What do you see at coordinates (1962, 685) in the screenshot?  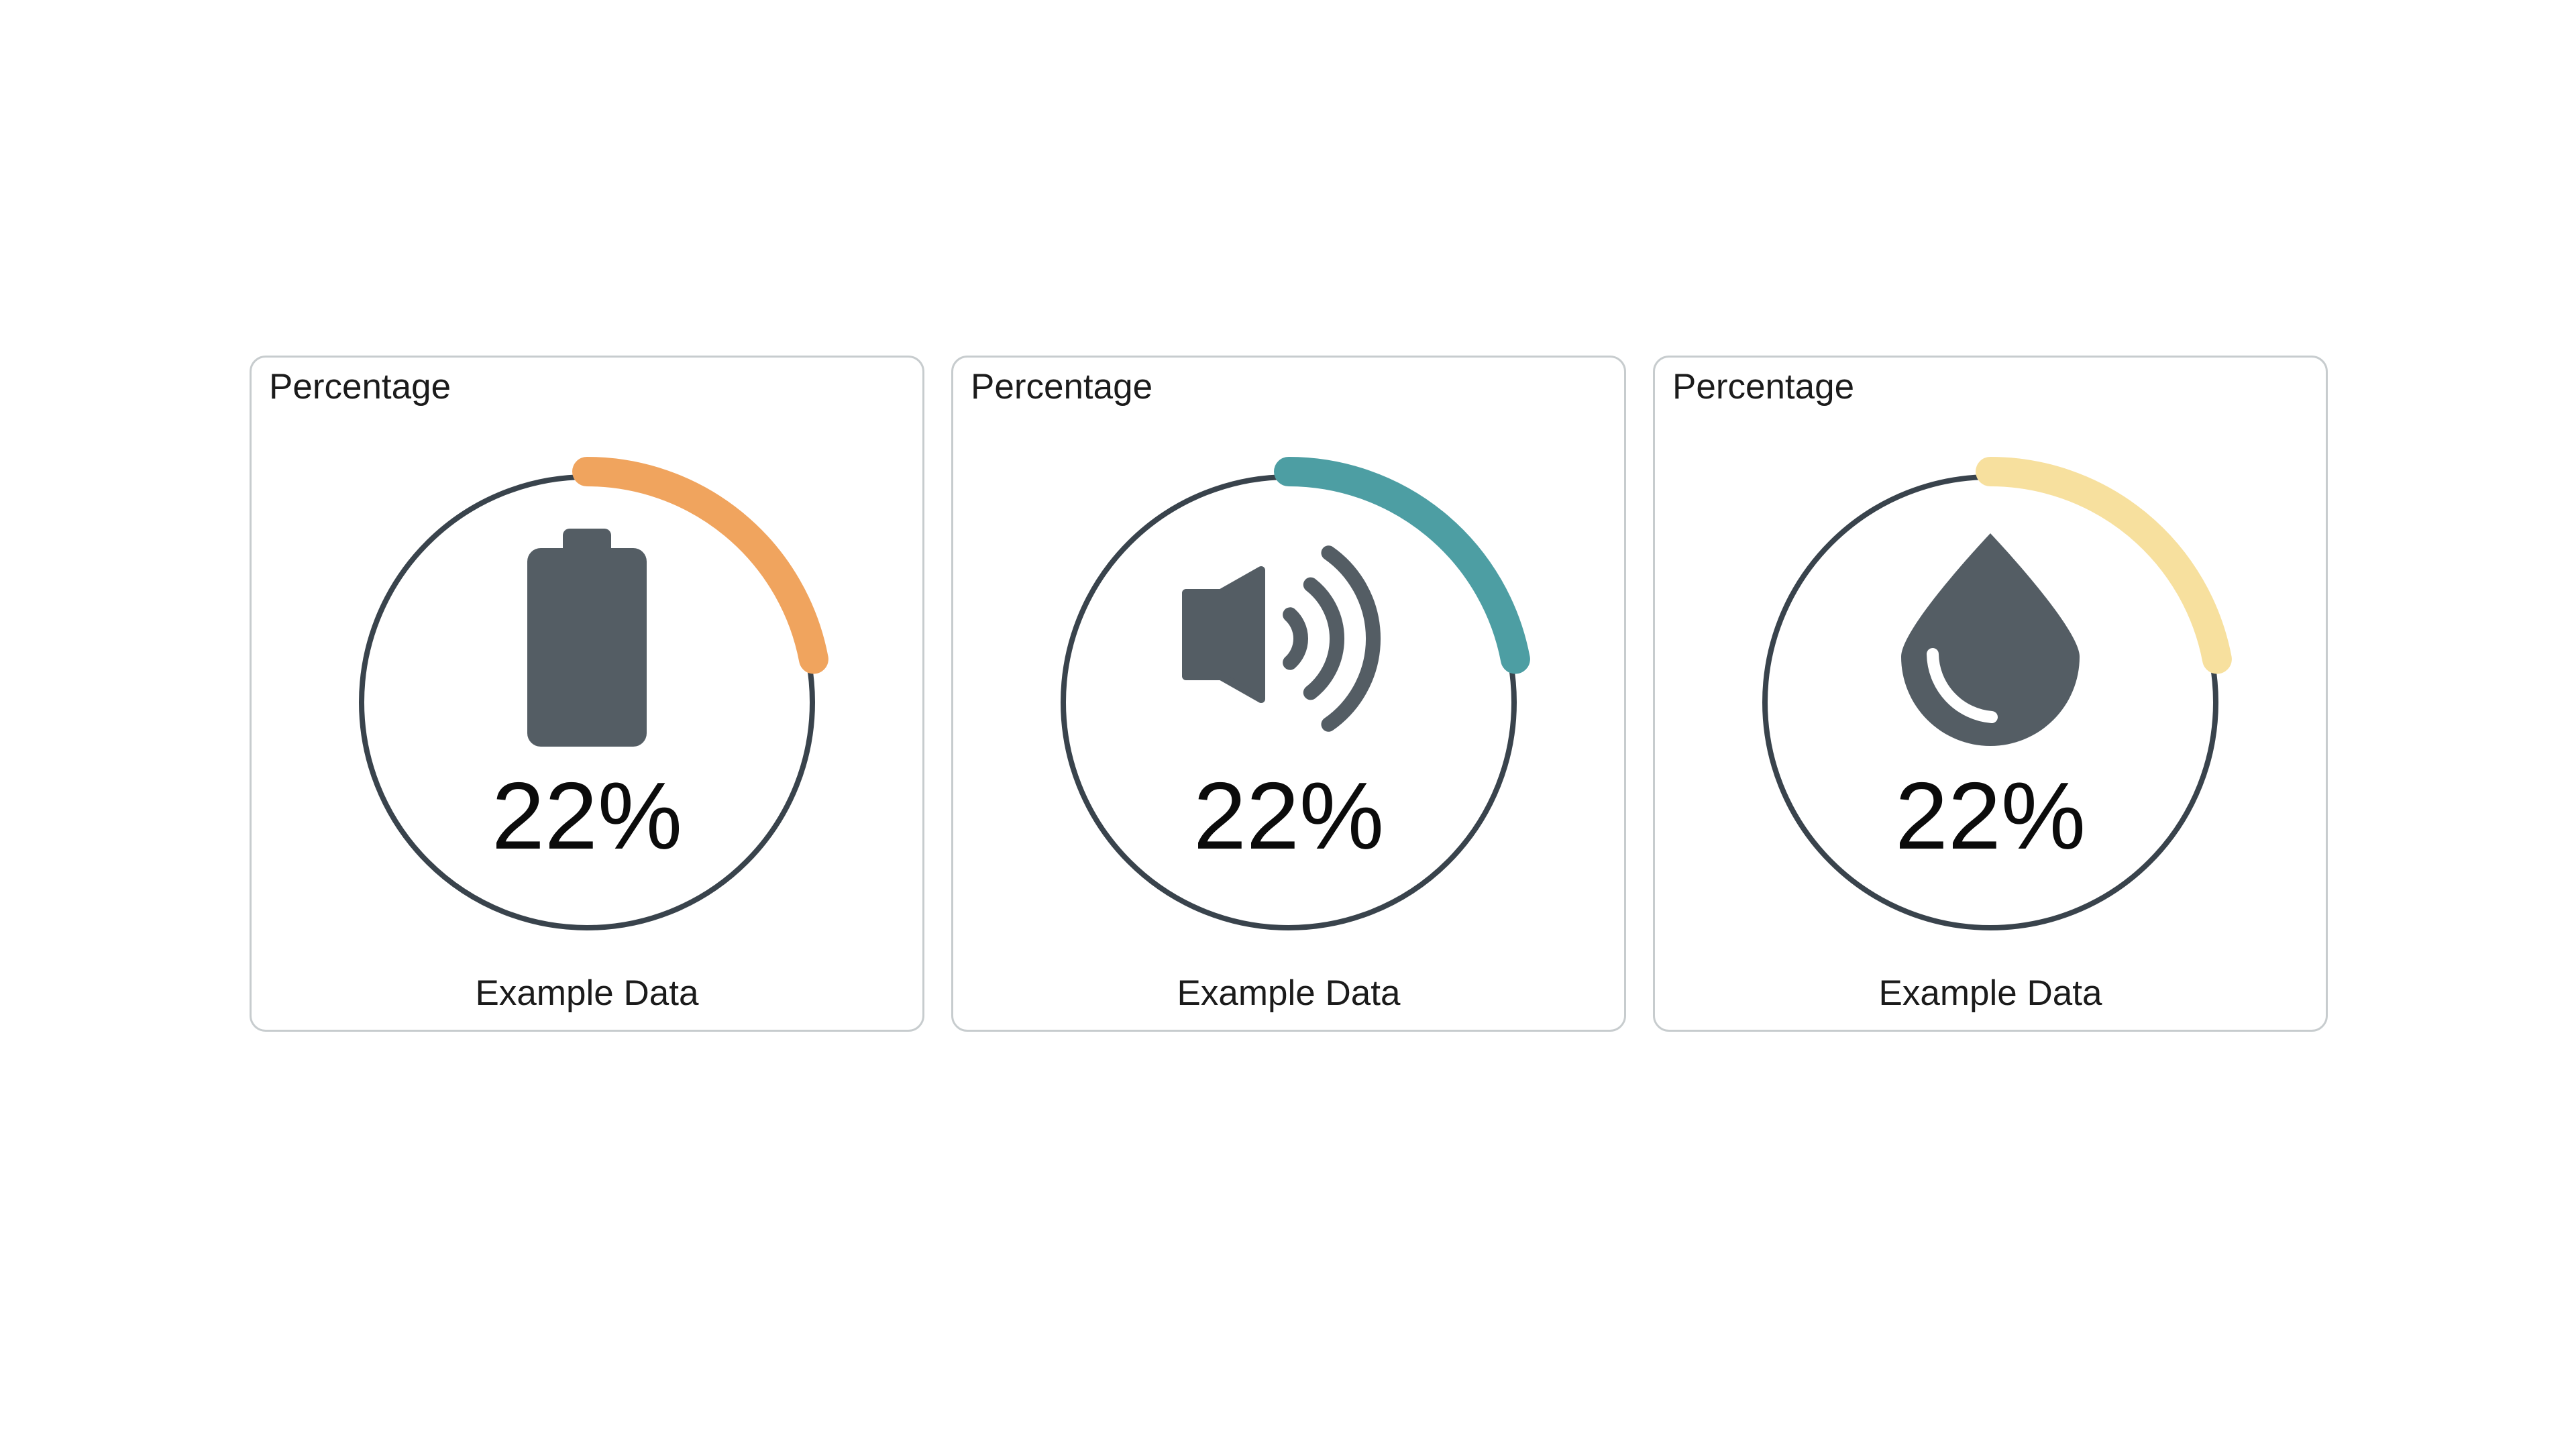 I see `droplet-highlight` at bounding box center [1962, 685].